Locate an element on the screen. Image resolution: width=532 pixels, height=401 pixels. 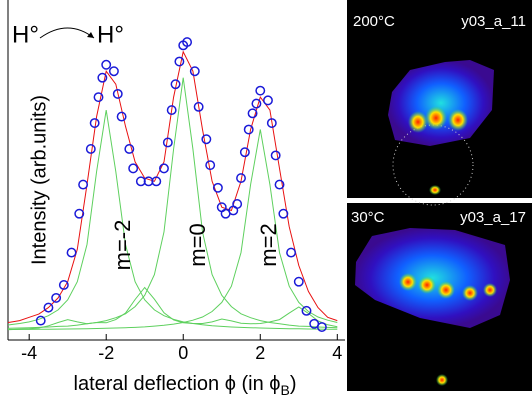
x-axis-label-text: ) is located at coordinates (293, 384).